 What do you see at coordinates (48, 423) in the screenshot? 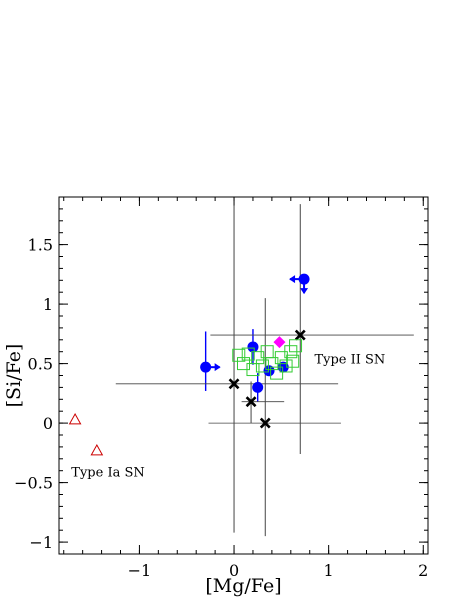
I see `y-tick-label: 0` at bounding box center [48, 423].